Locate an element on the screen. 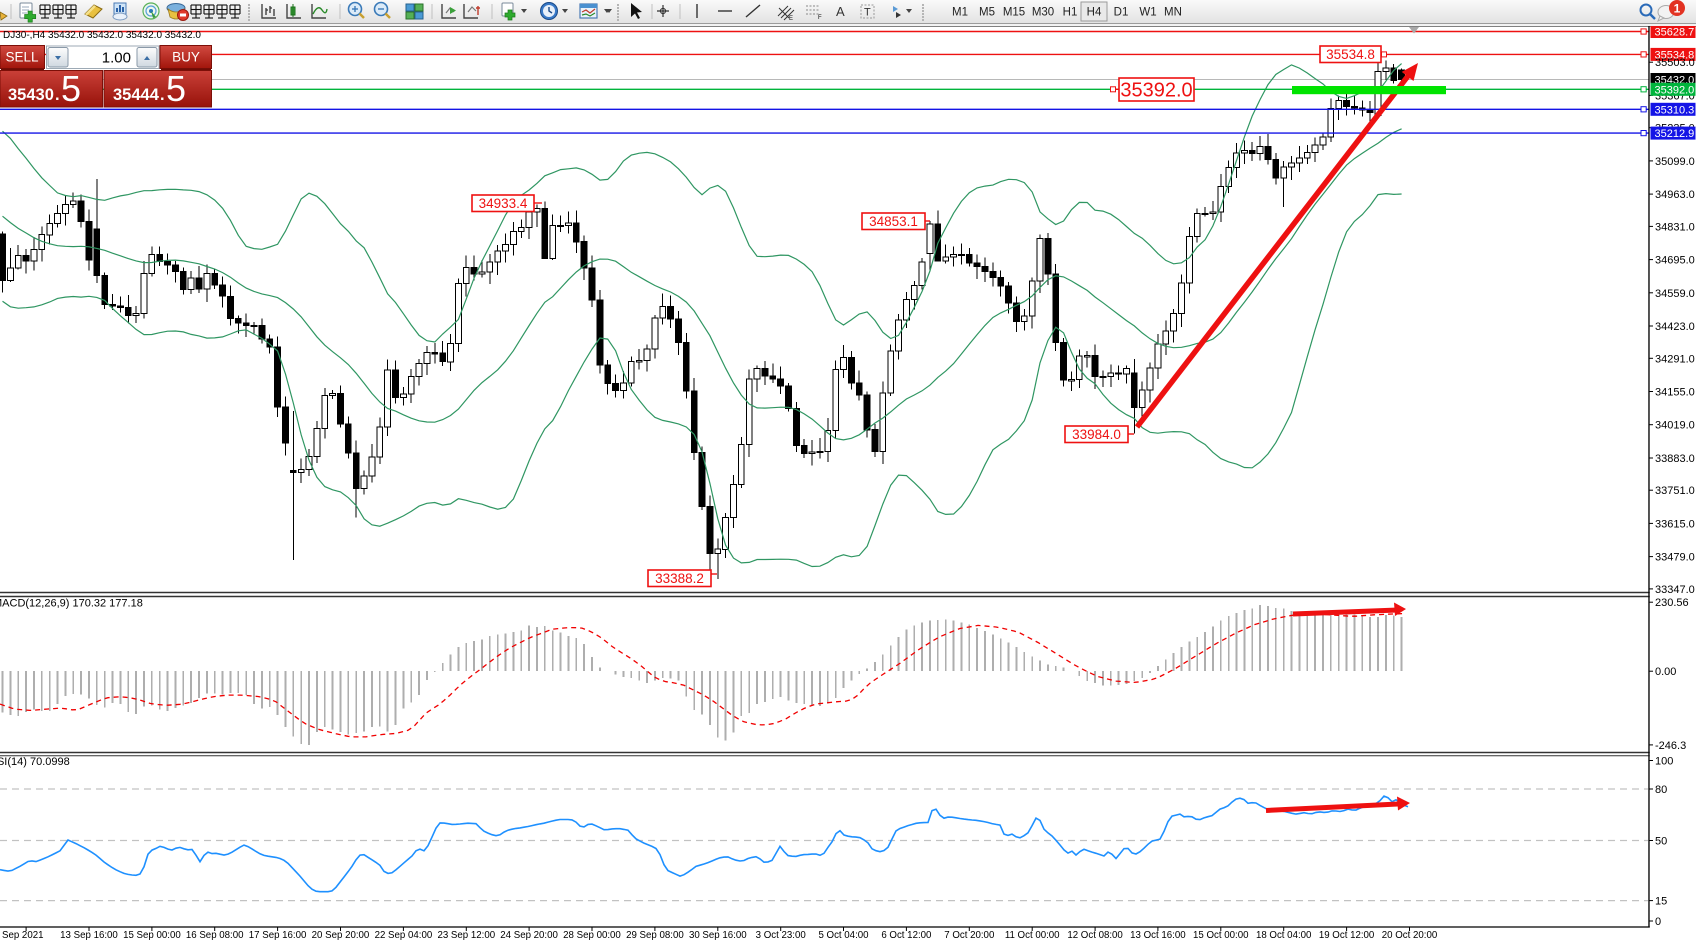 The width and height of the screenshot is (1696, 940). svg-text: 18 Oct 04:00 is located at coordinates (1284, 935).